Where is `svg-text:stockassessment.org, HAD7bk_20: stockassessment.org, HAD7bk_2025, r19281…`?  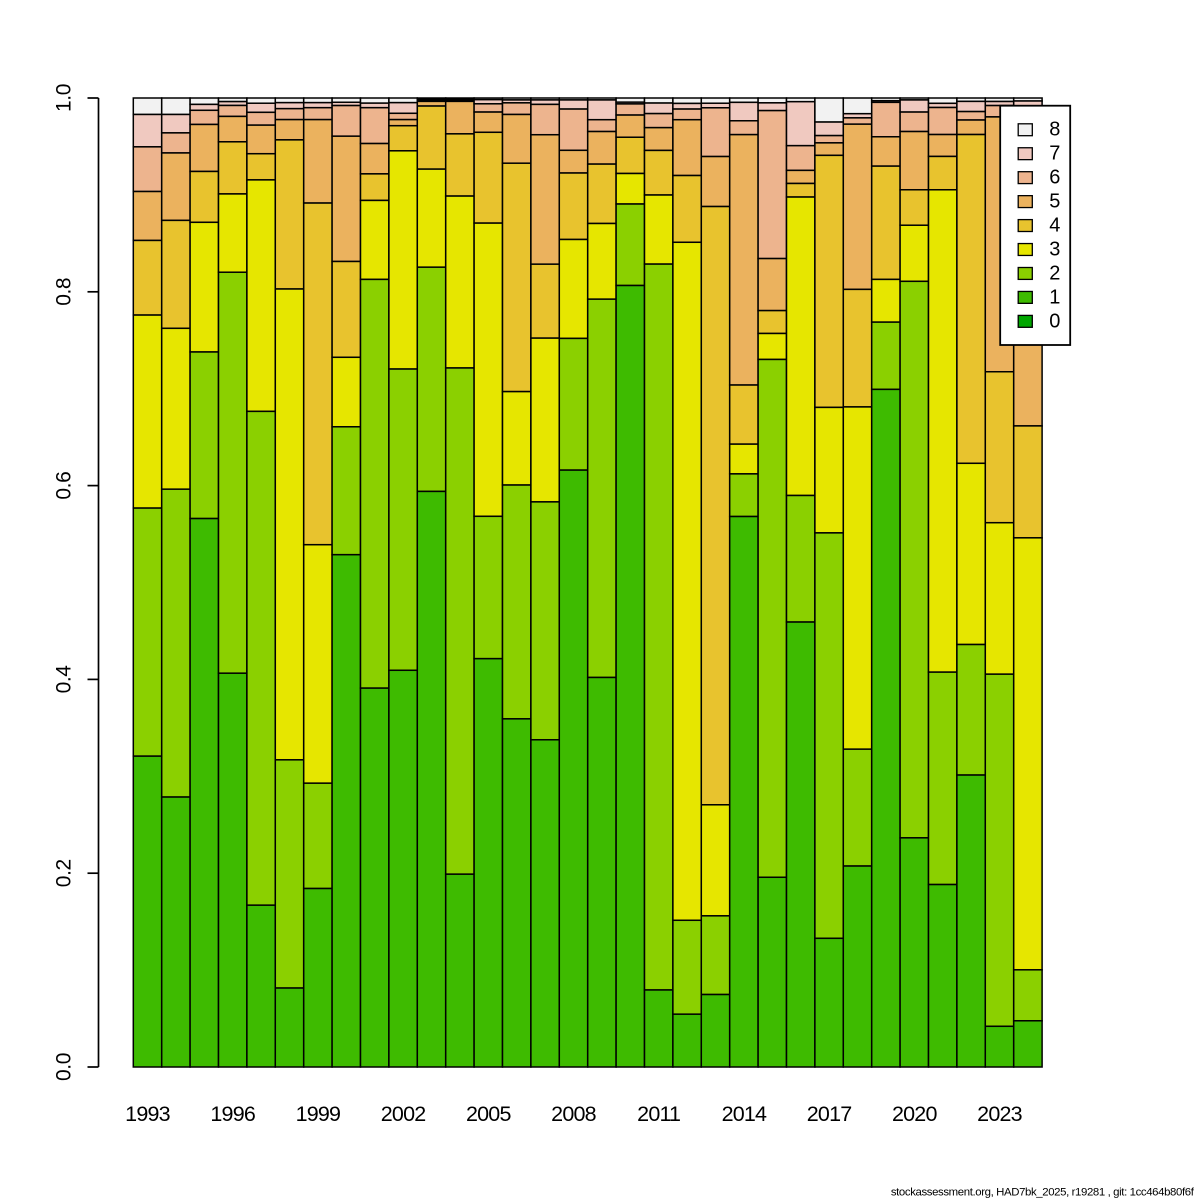 svg-text:stockassessment.org, HAD7bk_20: stockassessment.org, HAD7bk_2025, r19281… is located at coordinates (1043, 1193).